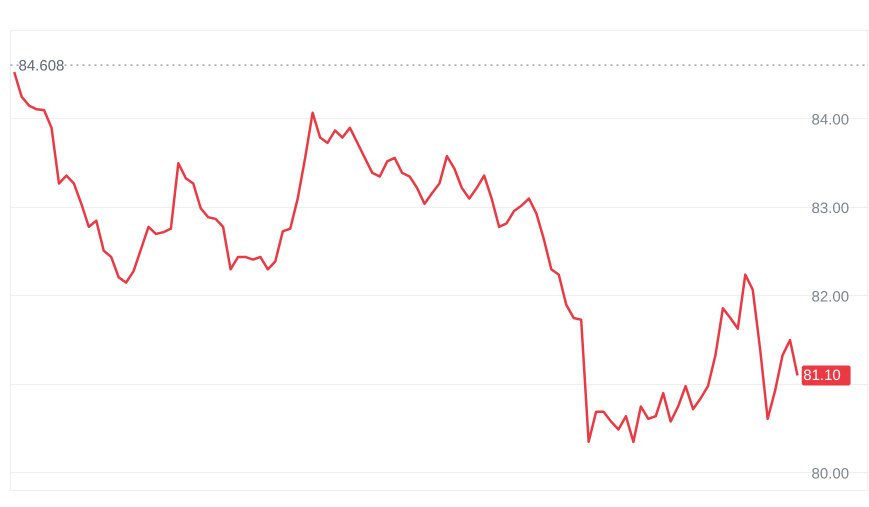  I want to click on y-tick-label: 84.00, so click(831, 119).